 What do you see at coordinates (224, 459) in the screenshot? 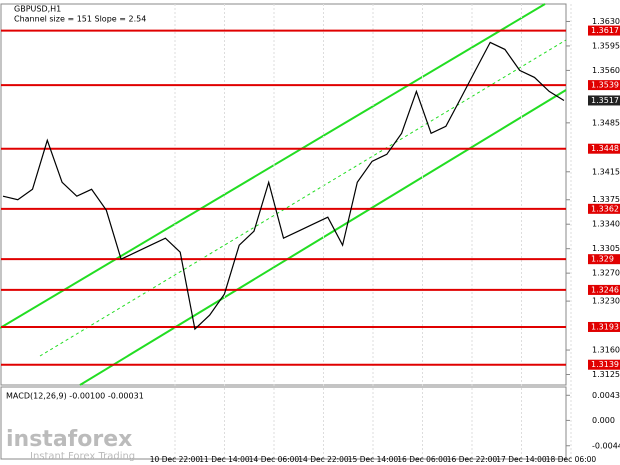
I see `x-tick-label: 11 Dec 14:00` at bounding box center [224, 459].